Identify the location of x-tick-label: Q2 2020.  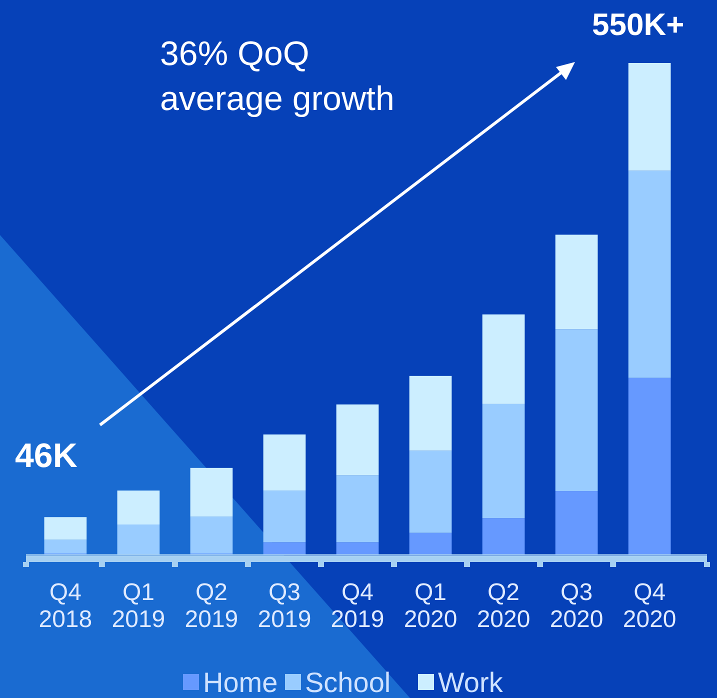
(503, 606).